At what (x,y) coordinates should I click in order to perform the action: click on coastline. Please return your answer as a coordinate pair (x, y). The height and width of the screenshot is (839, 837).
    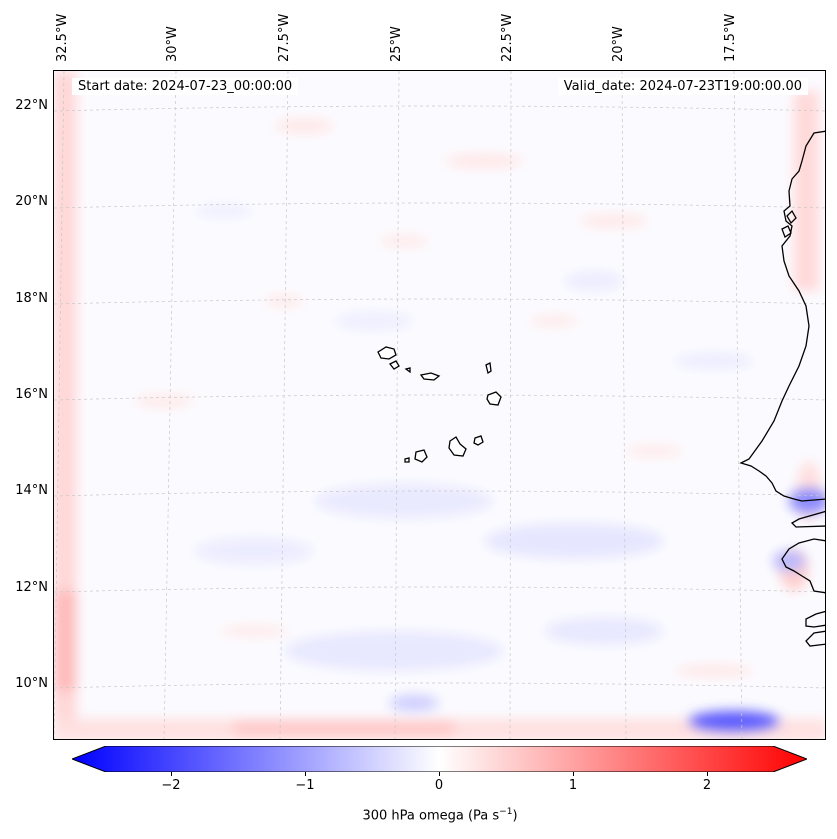
    Looking at the image, I should click on (782, 388).